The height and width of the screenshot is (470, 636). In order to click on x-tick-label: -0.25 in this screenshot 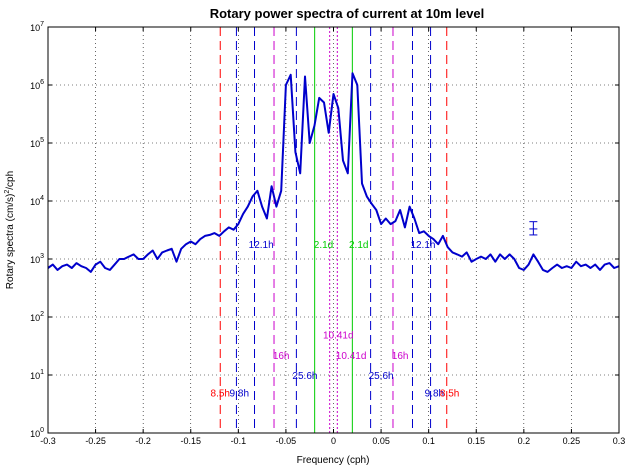, I will do `click(95, 441)`.